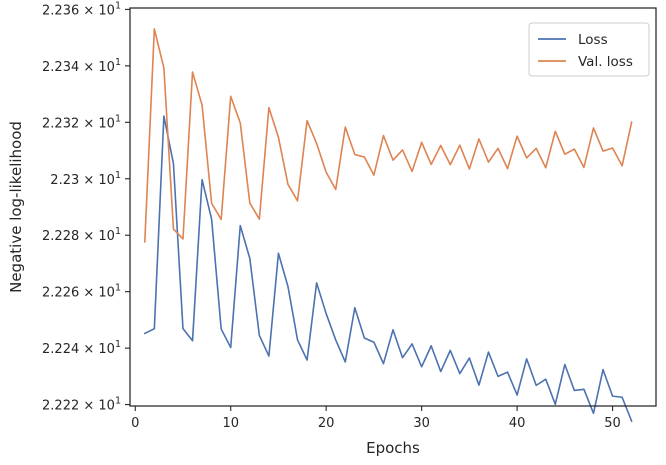 The width and height of the screenshot is (666, 465). Describe the element at coordinates (230, 423) in the screenshot. I see `x-tick-label: 10` at that location.